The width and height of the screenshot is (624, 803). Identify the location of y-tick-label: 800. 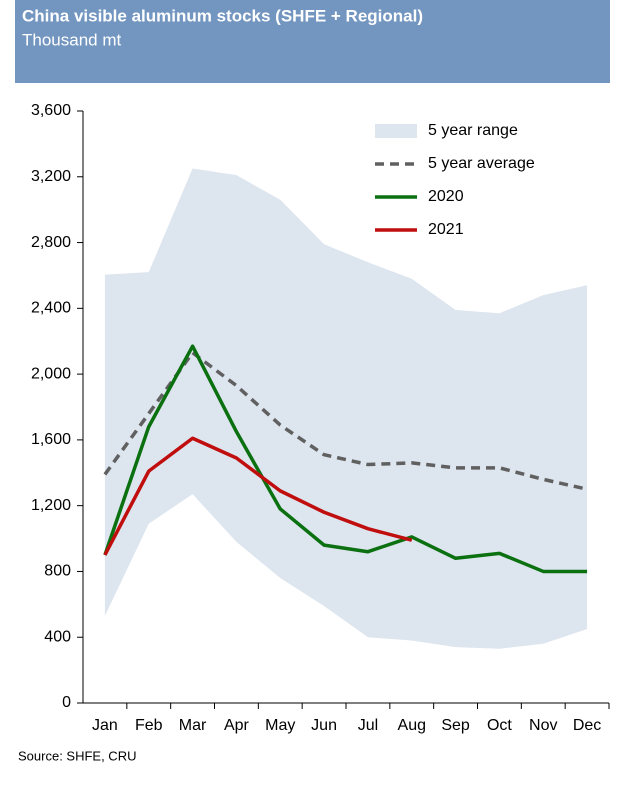
(57, 571).